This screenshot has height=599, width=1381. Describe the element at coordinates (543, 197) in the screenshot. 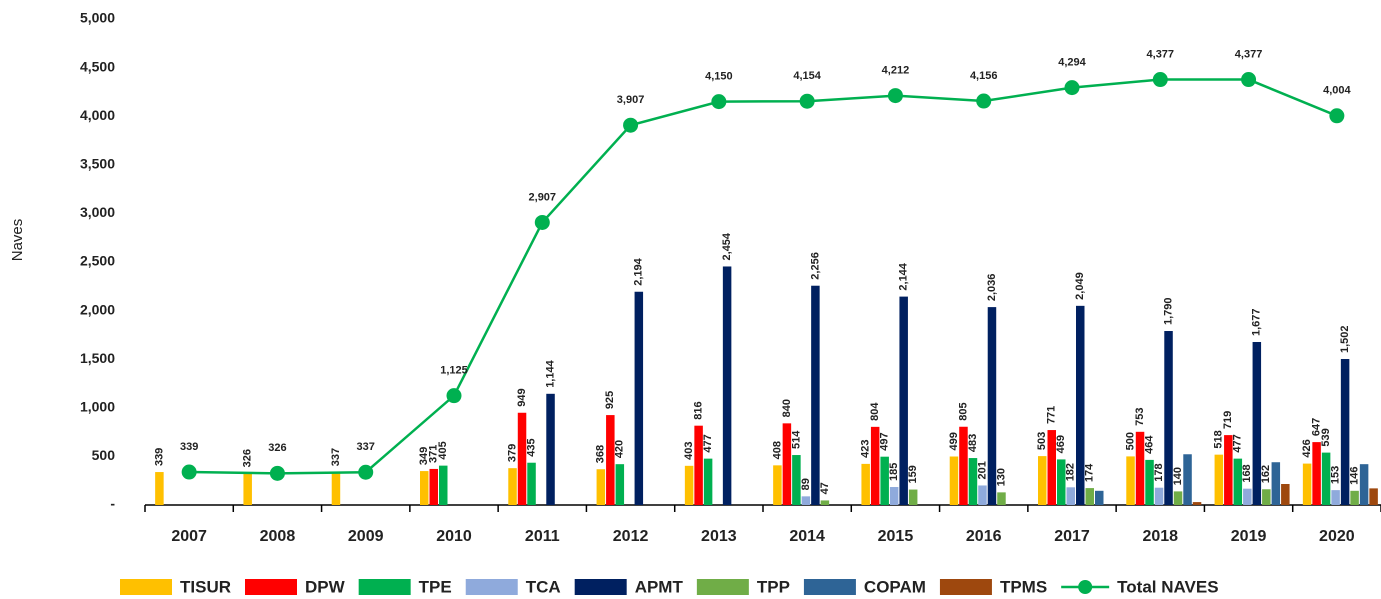

I see `total-value-label: 2,907` at that location.